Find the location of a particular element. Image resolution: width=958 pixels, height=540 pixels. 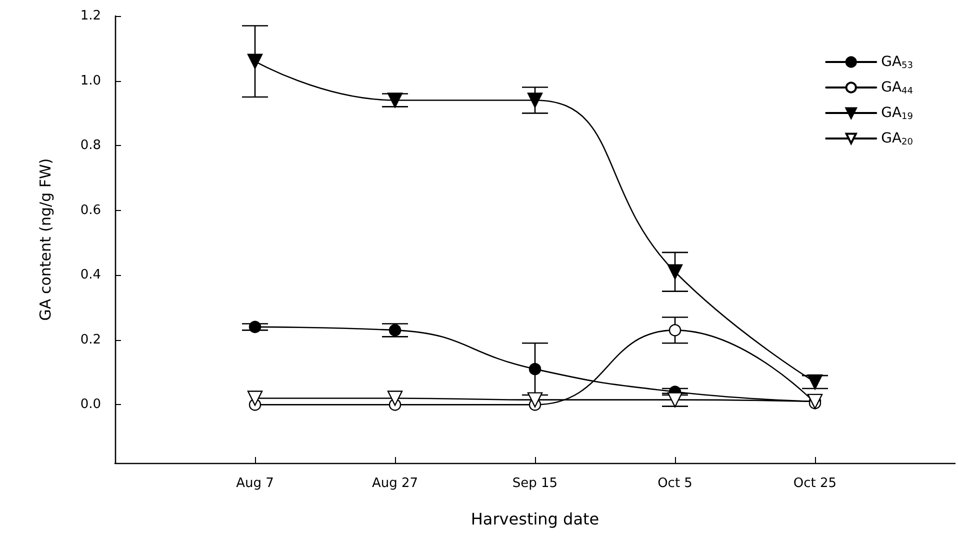

y-tick-label: 0.6 is located at coordinates (90, 210).